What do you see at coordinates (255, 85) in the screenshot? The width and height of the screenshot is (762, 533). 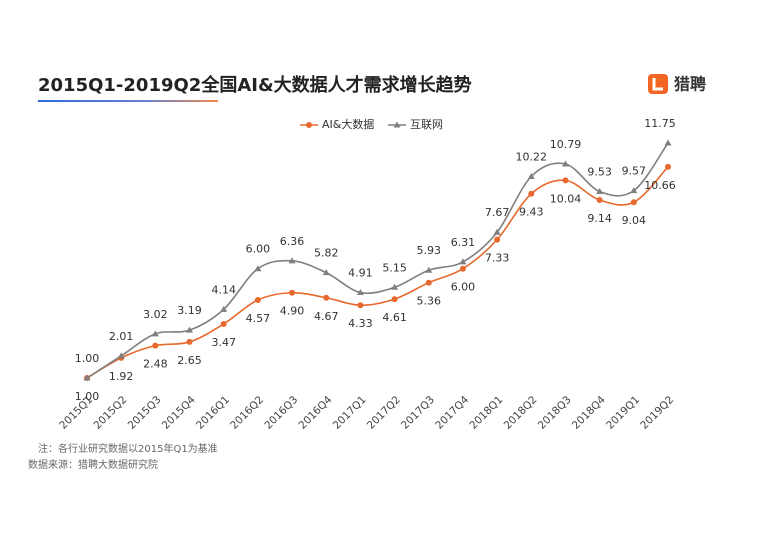 I see `chart-title: 2015Q1-2019Q2全国AI&大数据人才需求增长趋势` at bounding box center [255, 85].